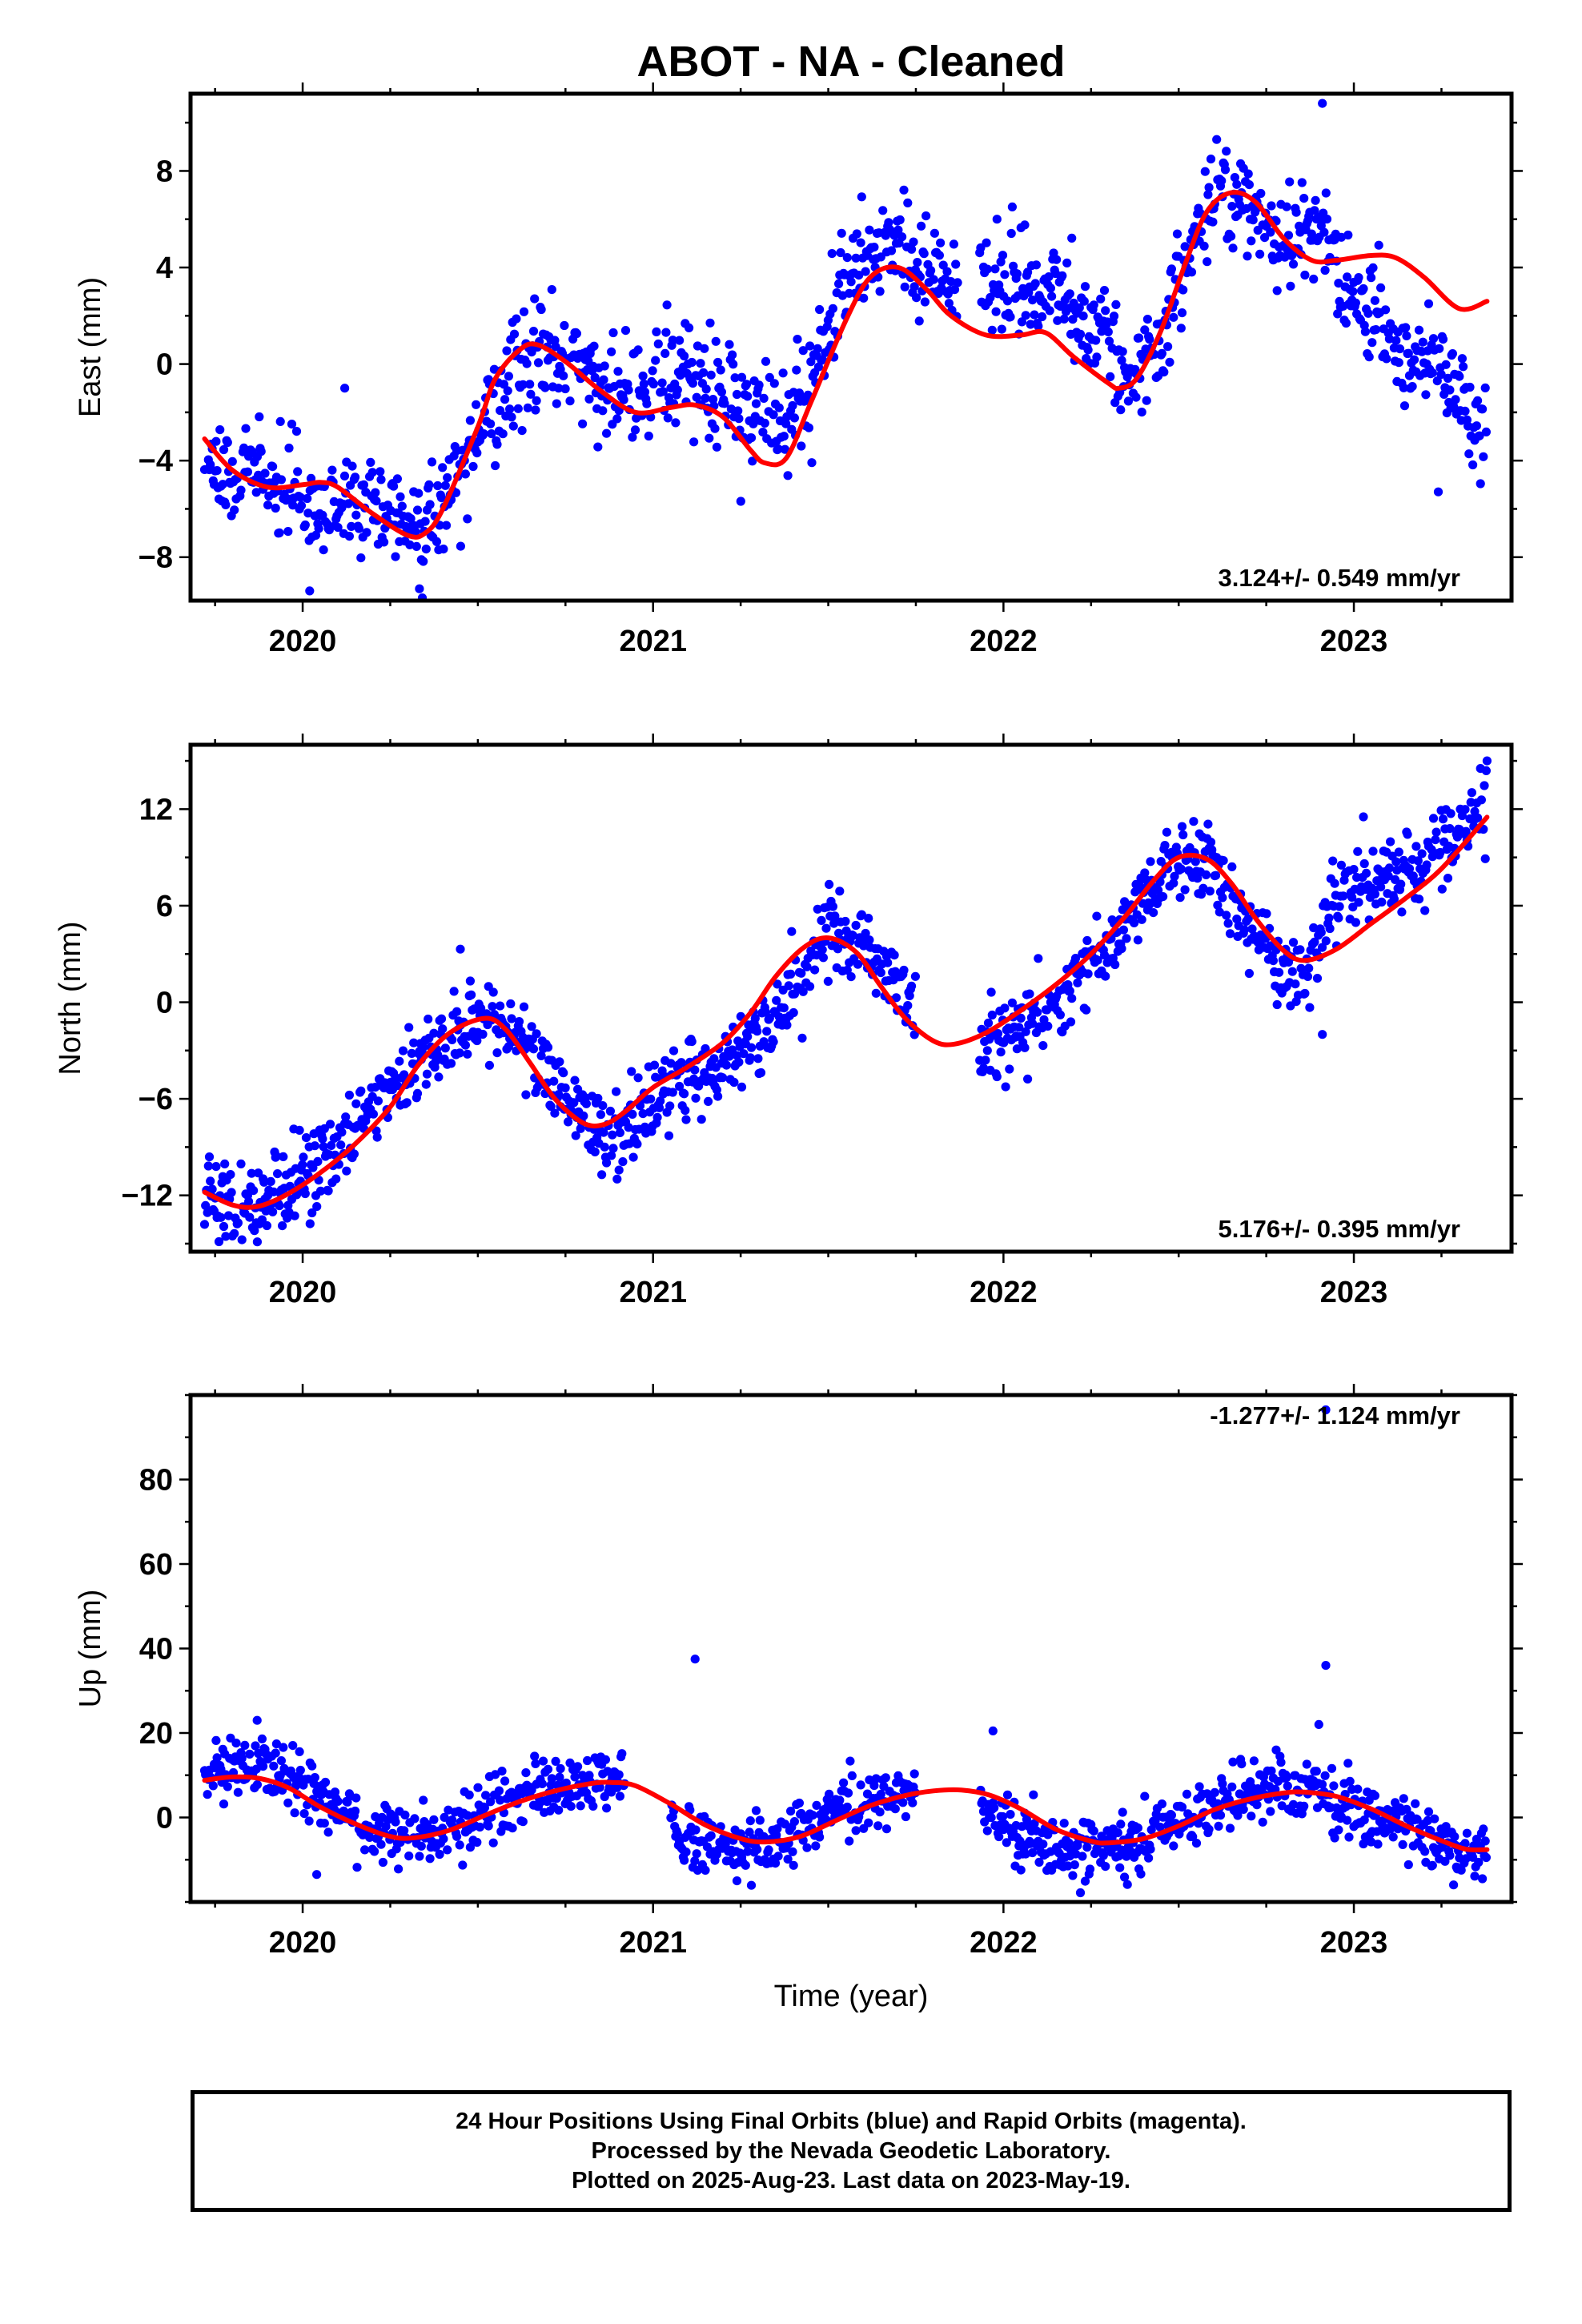  Describe the element at coordinates (1326, 1410) in the screenshot. I see `up-outlier-point` at that location.